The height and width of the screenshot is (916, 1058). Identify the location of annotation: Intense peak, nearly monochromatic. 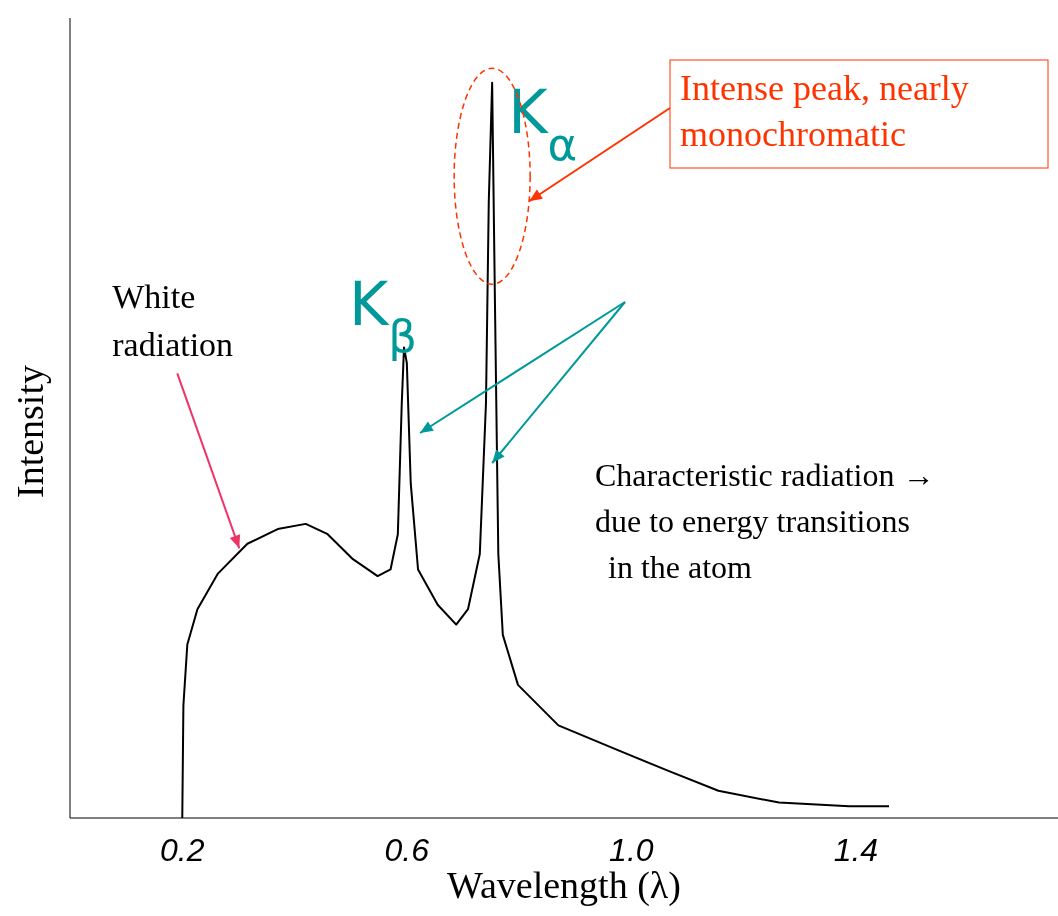
(824, 111).